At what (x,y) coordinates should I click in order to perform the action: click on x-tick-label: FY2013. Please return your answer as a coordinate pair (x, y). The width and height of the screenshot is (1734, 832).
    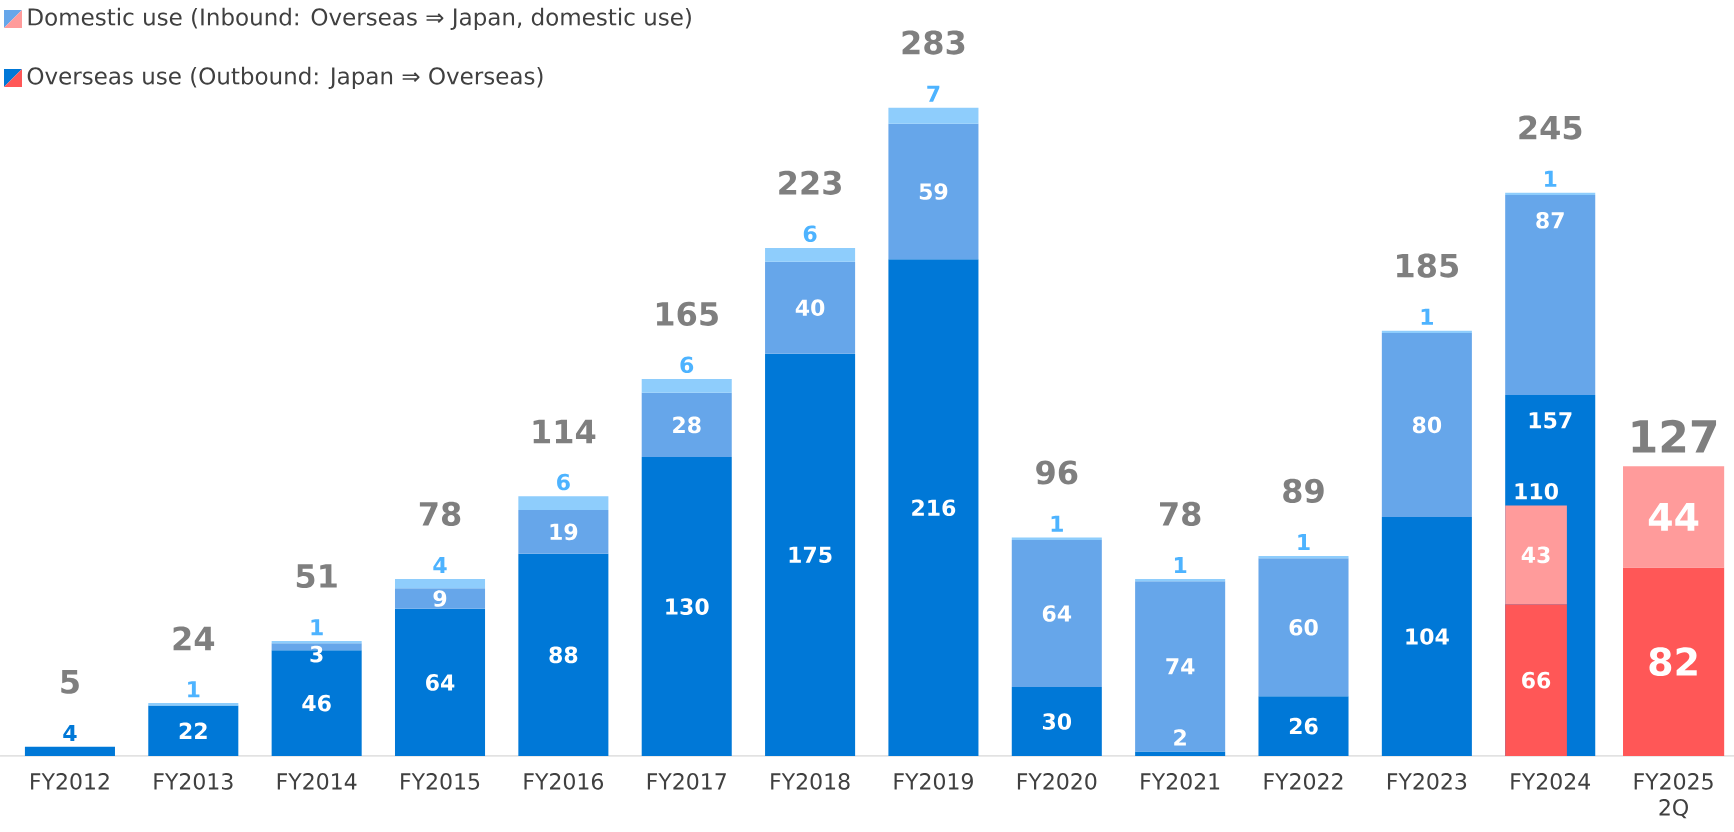
    Looking at the image, I should click on (193, 781).